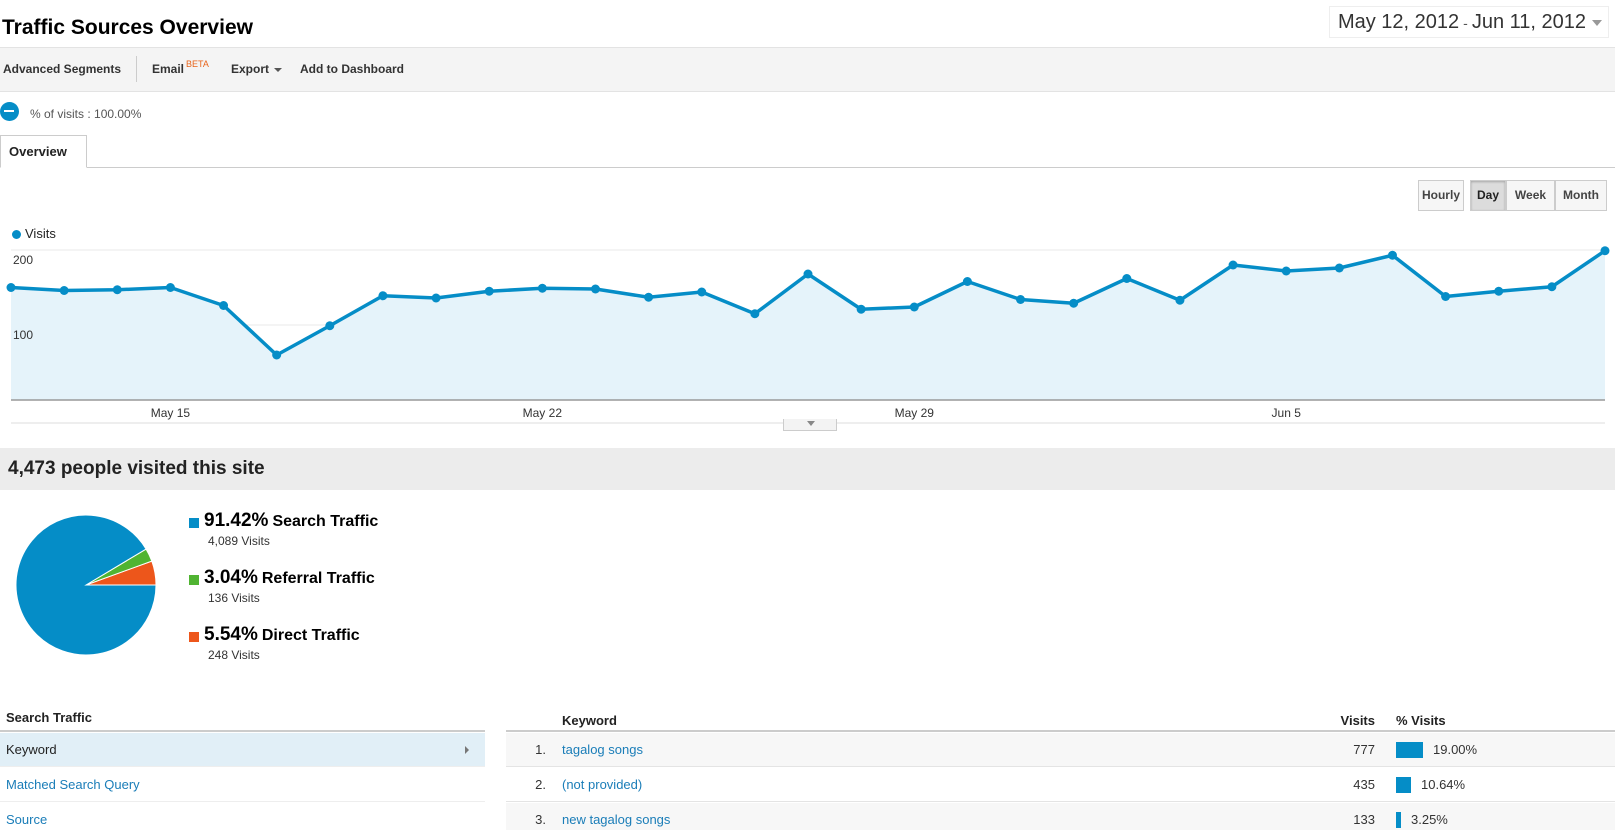 Image resolution: width=1615 pixels, height=830 pixels. I want to click on export-label: Export, so click(250, 69).